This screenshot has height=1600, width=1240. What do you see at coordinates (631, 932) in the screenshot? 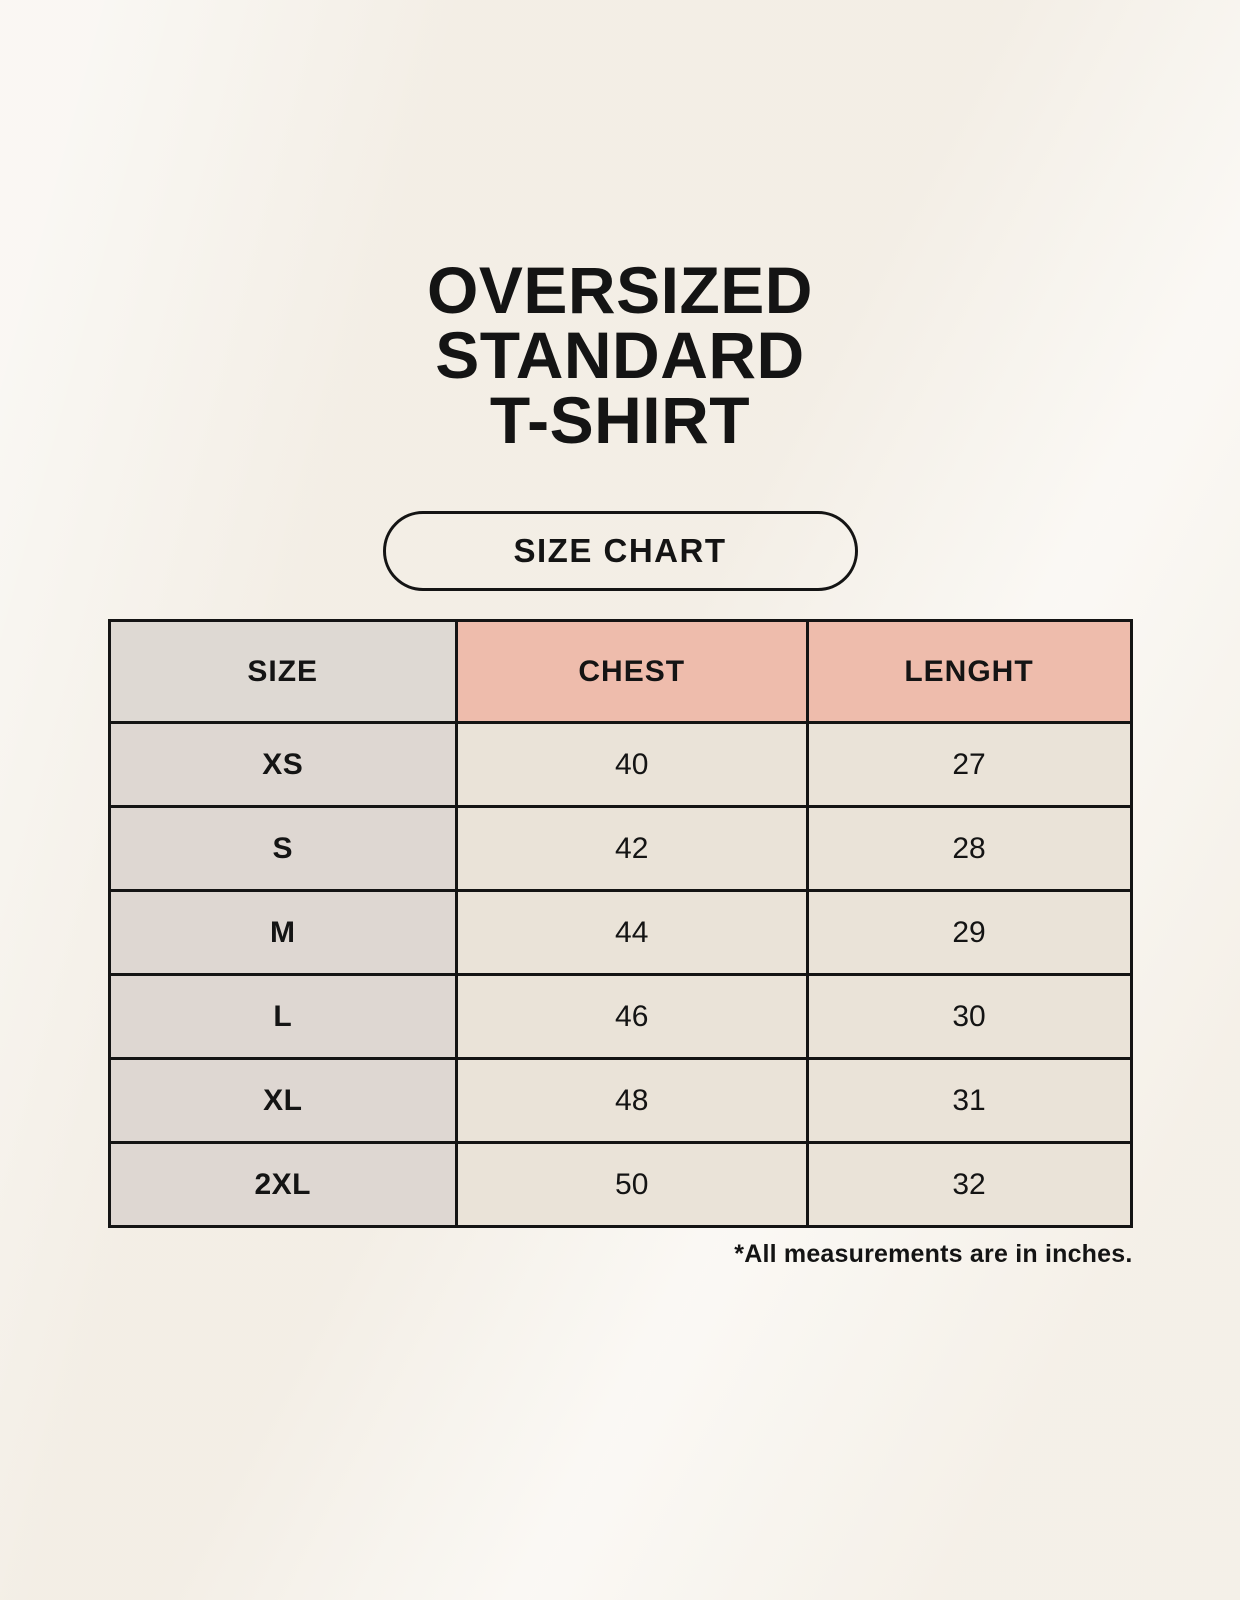
I see `chest-cell: 44` at bounding box center [631, 932].